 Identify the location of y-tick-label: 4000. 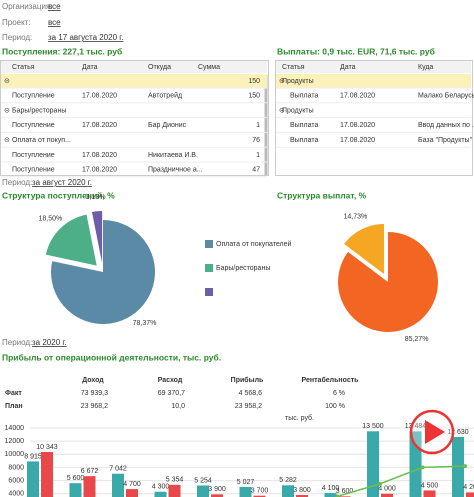
(16, 494).